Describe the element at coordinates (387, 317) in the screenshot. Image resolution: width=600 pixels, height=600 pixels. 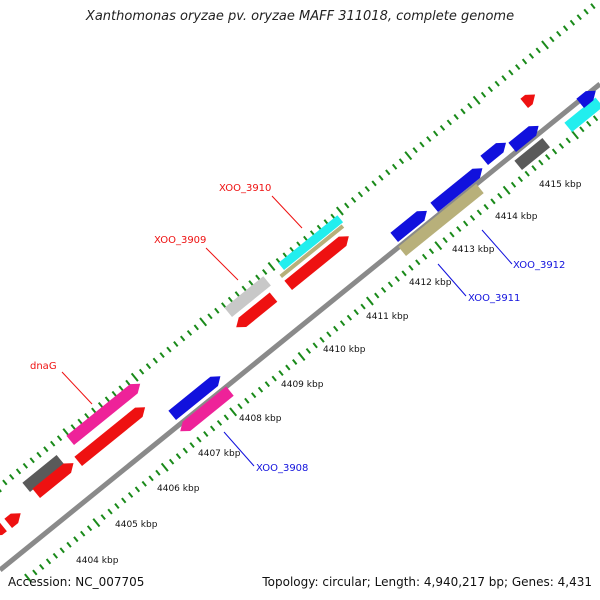
I see `tick-label: 4411 kbp` at that location.